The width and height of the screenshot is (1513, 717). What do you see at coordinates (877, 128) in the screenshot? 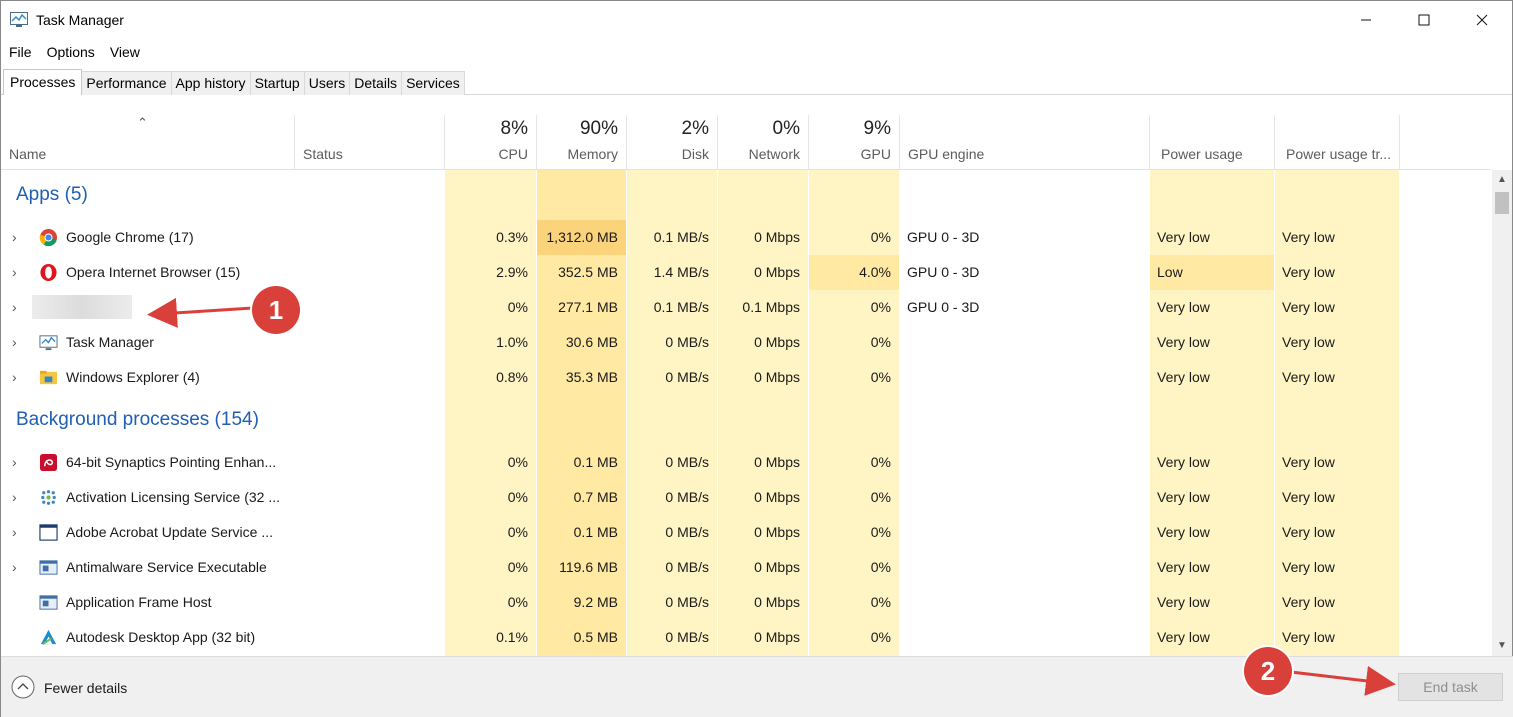
I see `gpu-total: 9%` at bounding box center [877, 128].